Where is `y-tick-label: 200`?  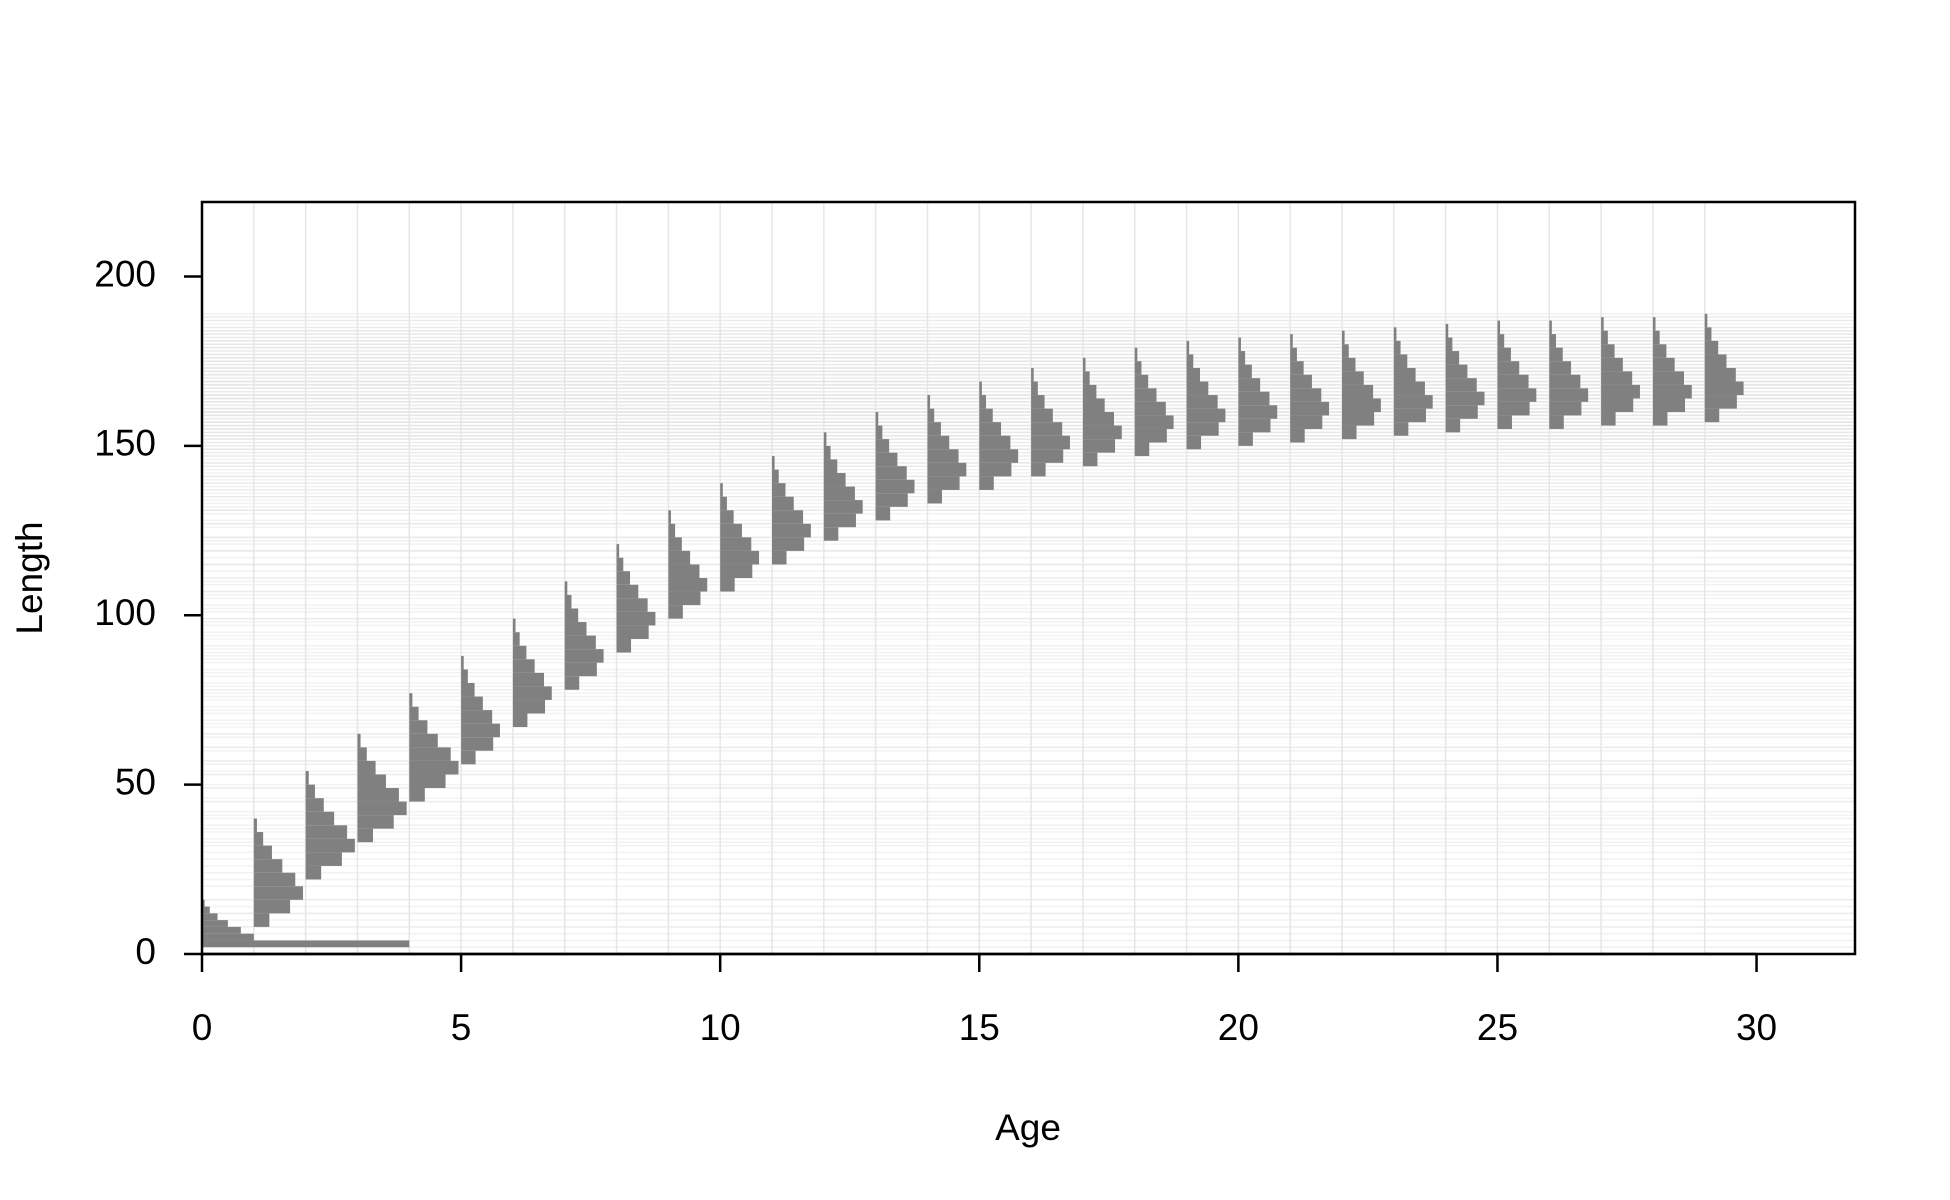 y-tick-label: 200 is located at coordinates (125, 273).